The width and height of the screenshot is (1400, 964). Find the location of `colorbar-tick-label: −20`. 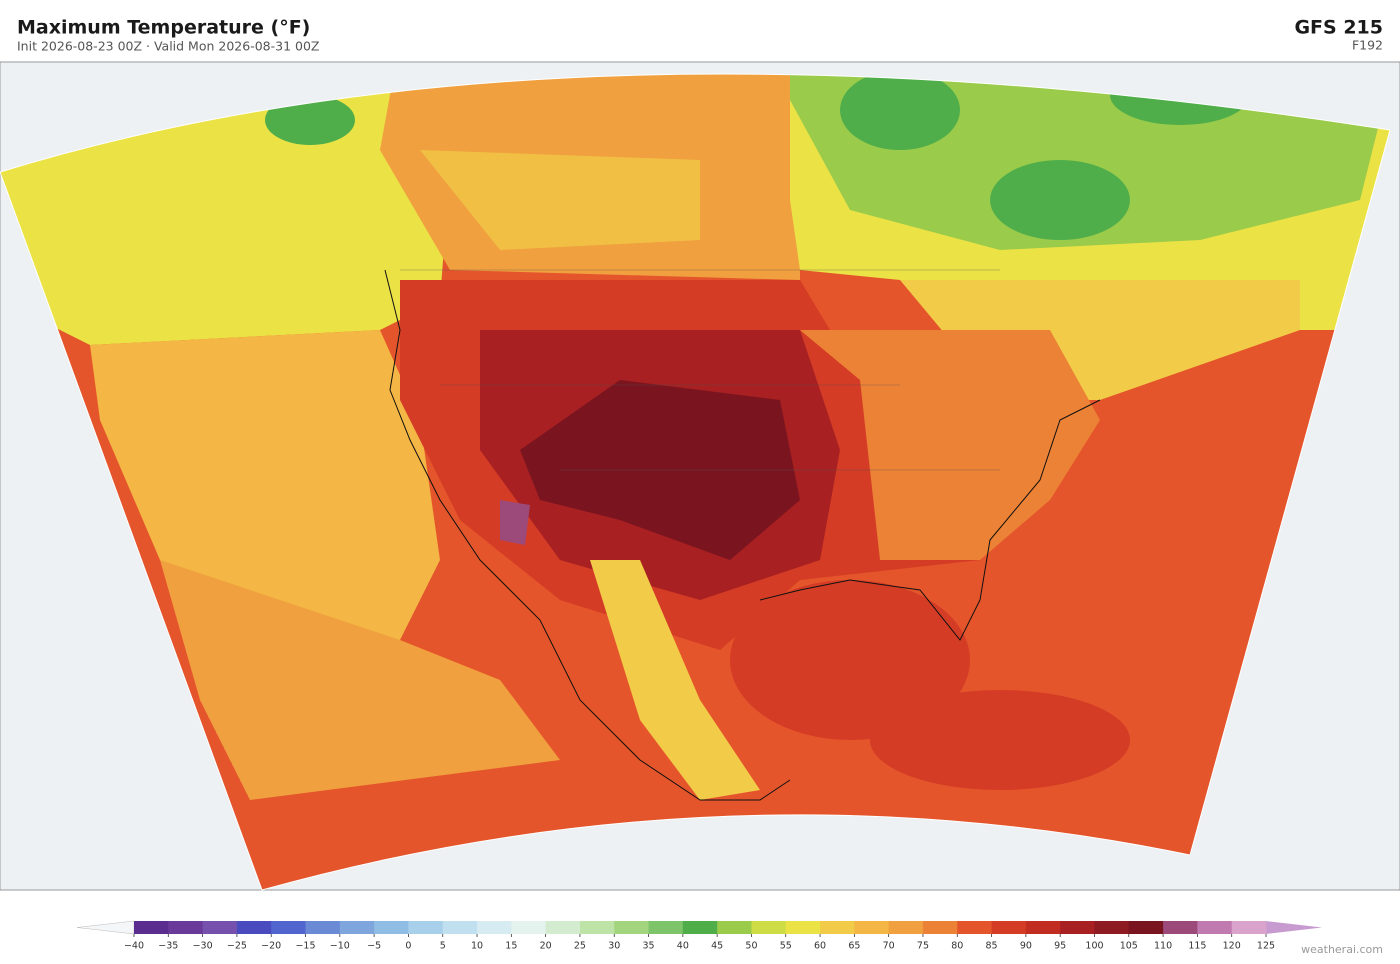

colorbar-tick-label: −20 is located at coordinates (271, 946).